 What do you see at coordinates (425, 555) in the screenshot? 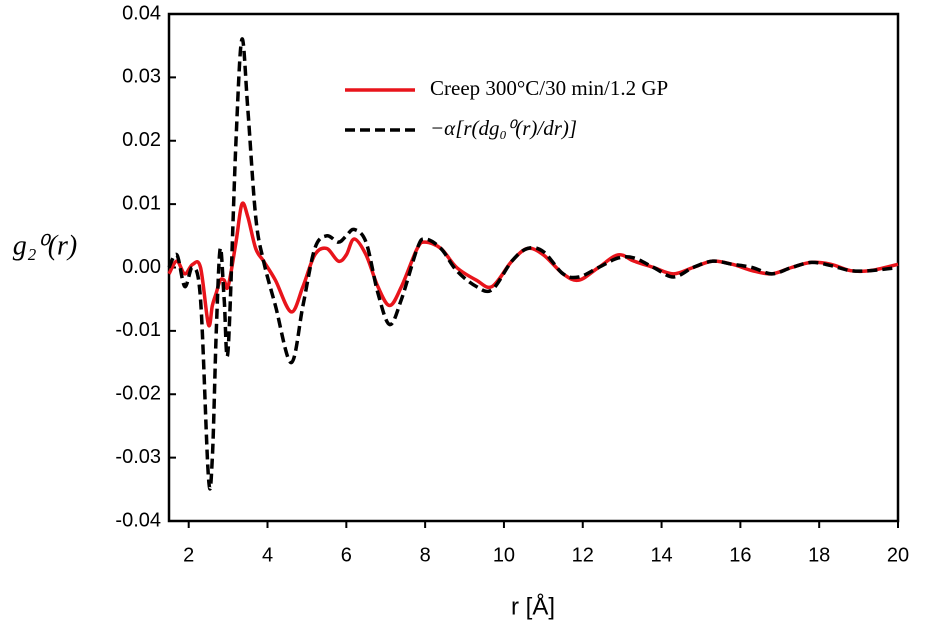
I see `x-tick-label: 8` at bounding box center [425, 555].